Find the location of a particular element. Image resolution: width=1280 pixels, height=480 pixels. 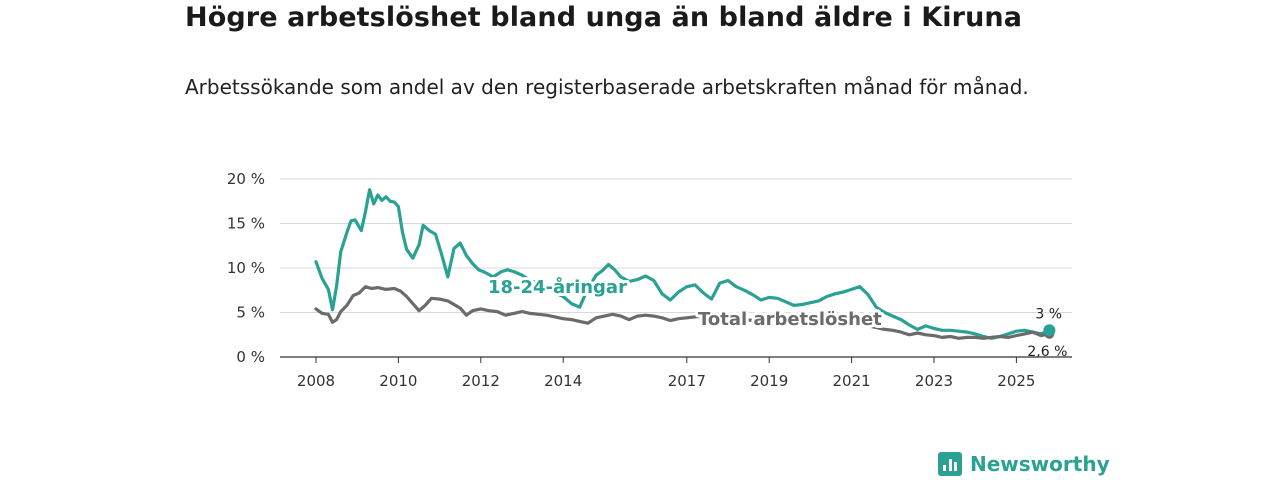

total-series-line is located at coordinates (682, 312).